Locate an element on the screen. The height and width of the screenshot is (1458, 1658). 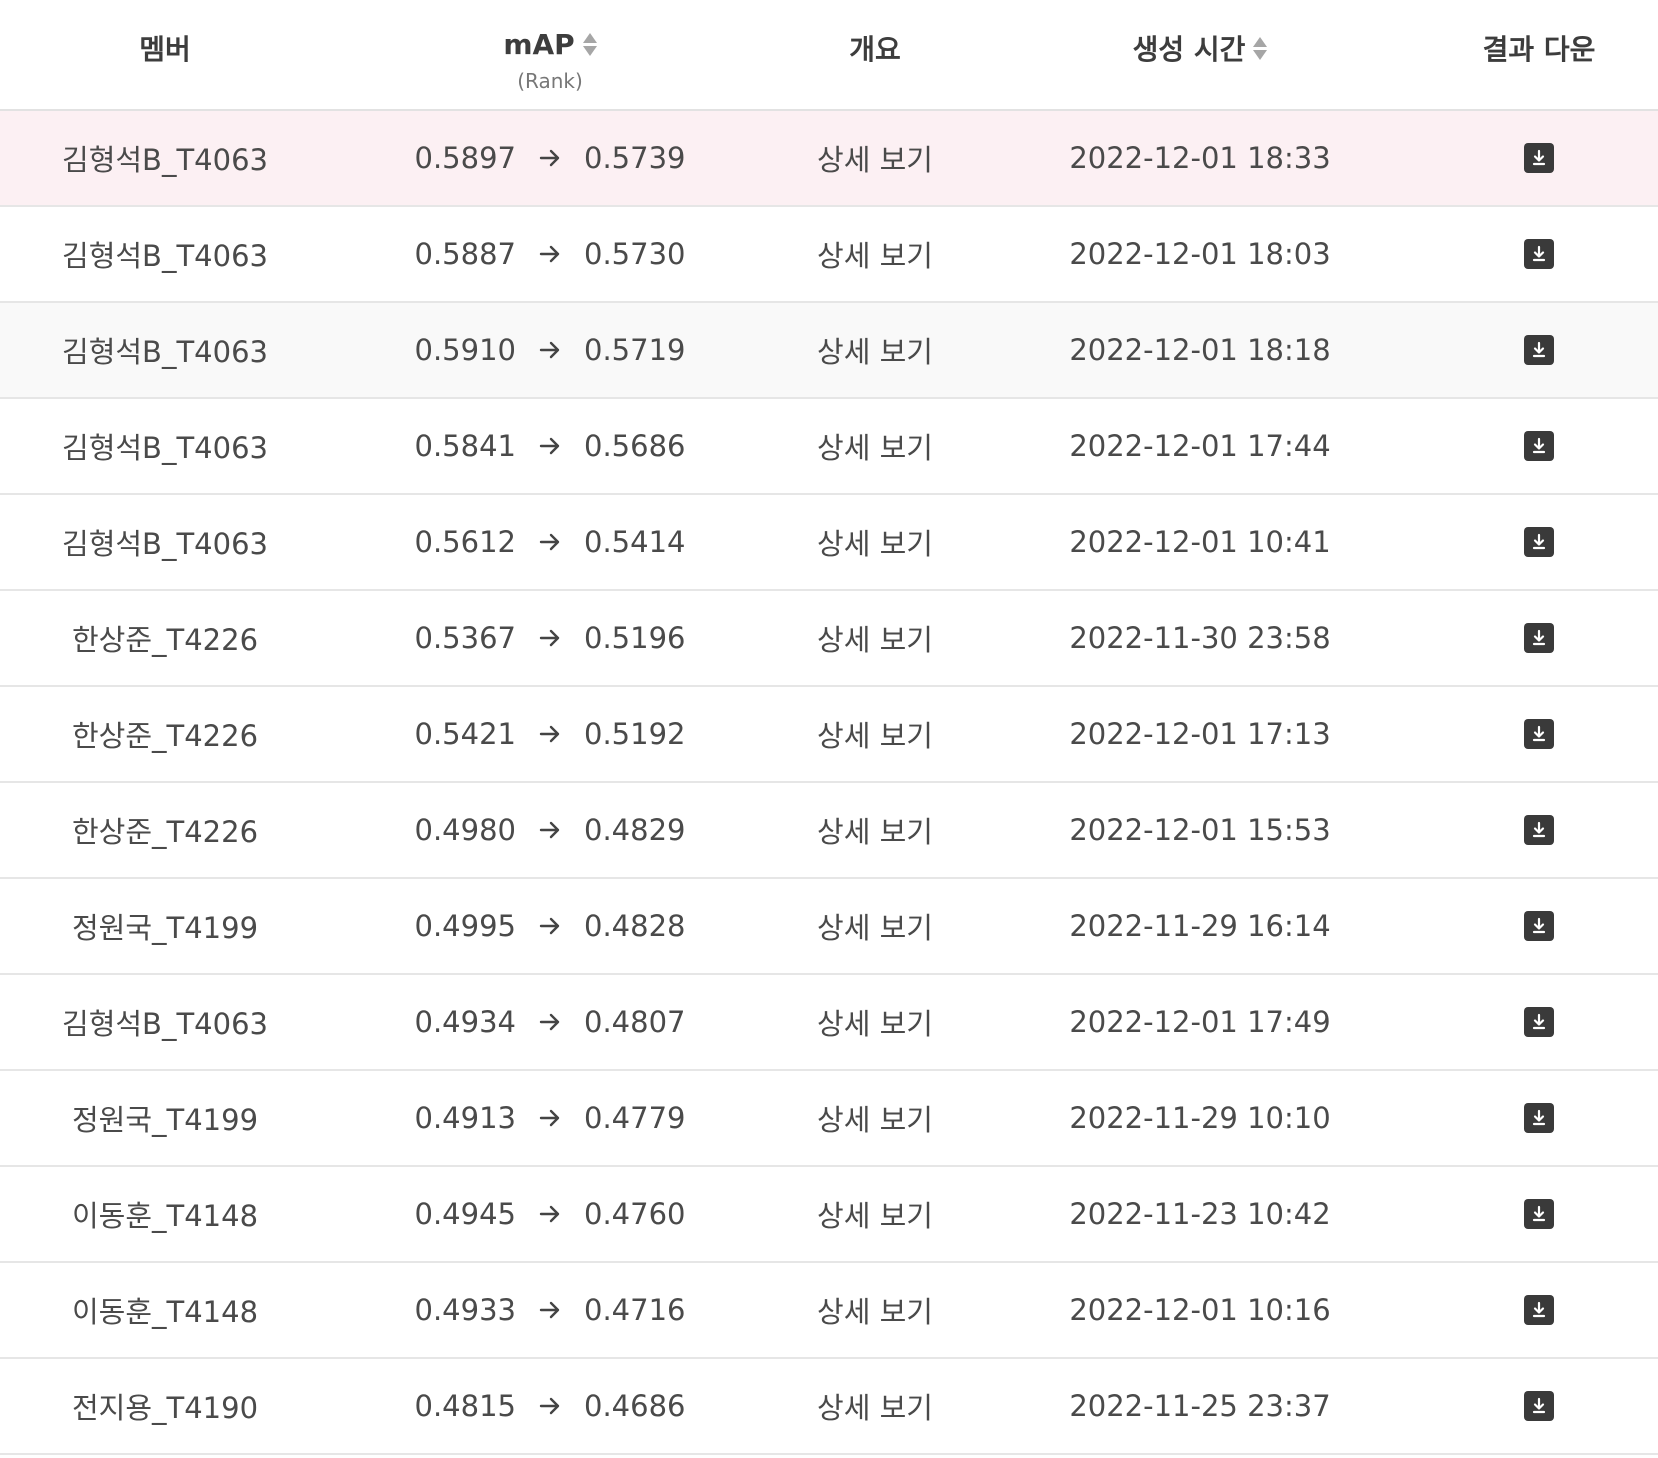
member-name: 전지용_T4190 is located at coordinates (165, 1408).